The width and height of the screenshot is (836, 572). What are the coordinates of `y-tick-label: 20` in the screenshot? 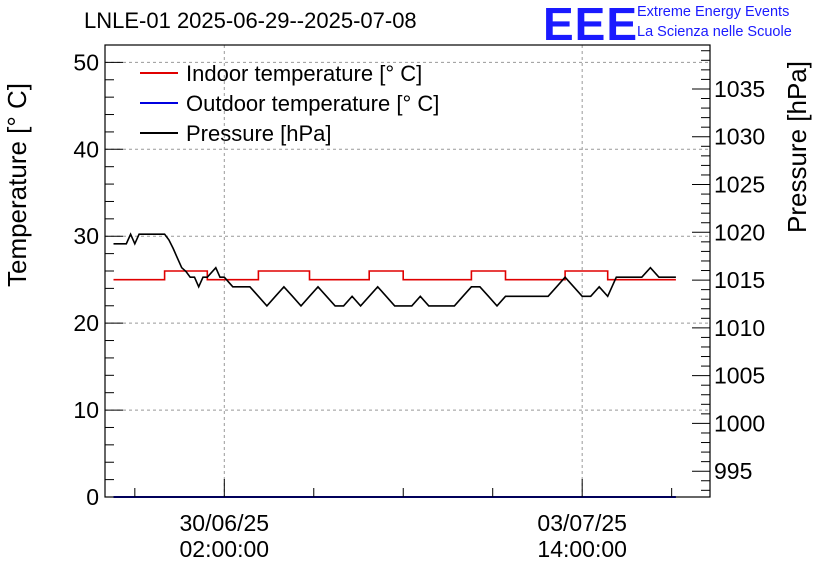 It's located at (86, 323).